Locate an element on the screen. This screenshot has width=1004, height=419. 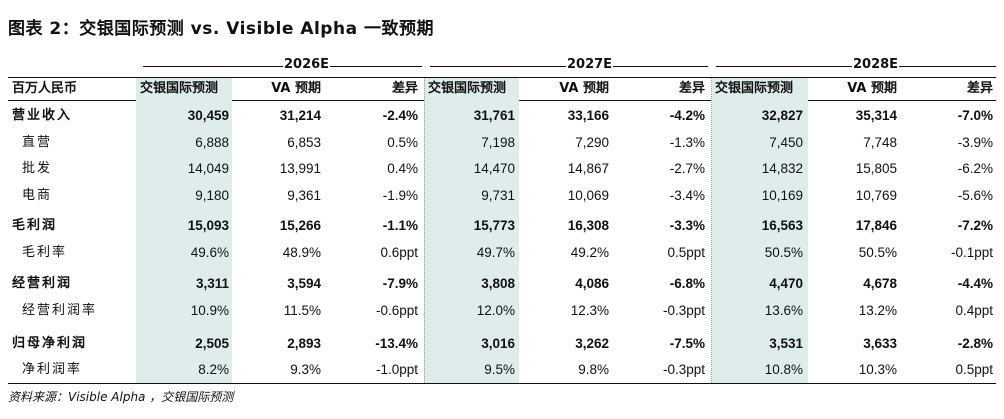
table-cell: 17,846 is located at coordinates (876, 225).